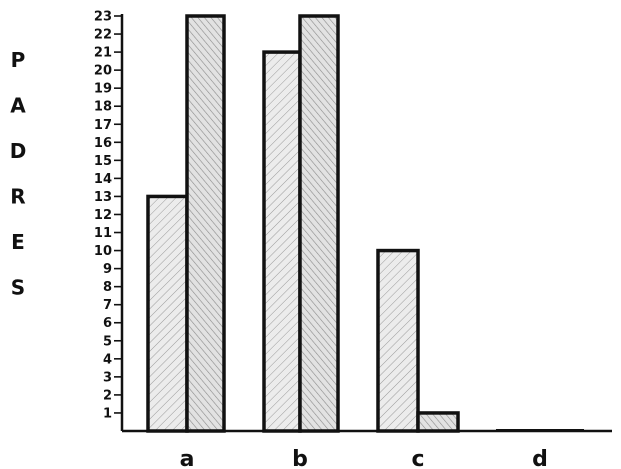  Describe the element at coordinates (107, 269) in the screenshot. I see `y-tick-label: 9` at that location.